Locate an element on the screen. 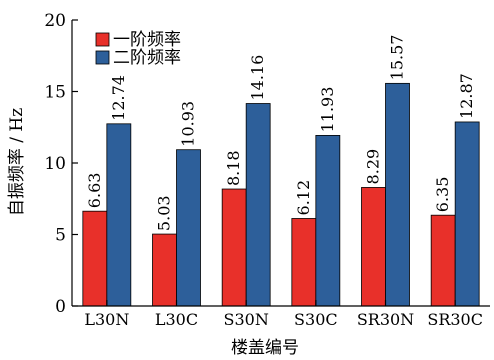 This screenshot has height=360, width=494. data-label: 6.63 is located at coordinates (94, 191).